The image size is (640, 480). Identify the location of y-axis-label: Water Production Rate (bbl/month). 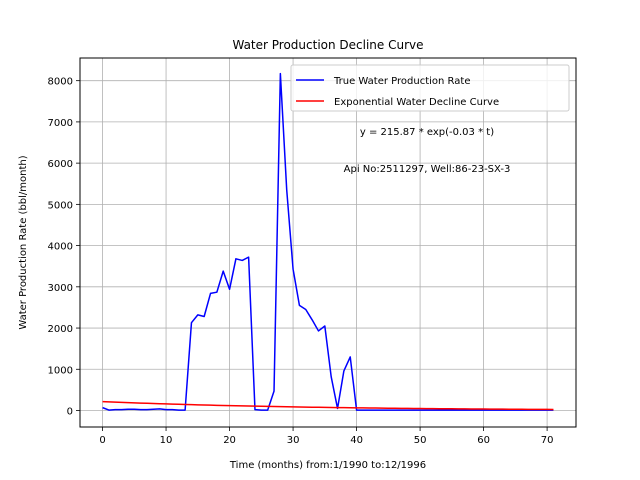
(23, 242).